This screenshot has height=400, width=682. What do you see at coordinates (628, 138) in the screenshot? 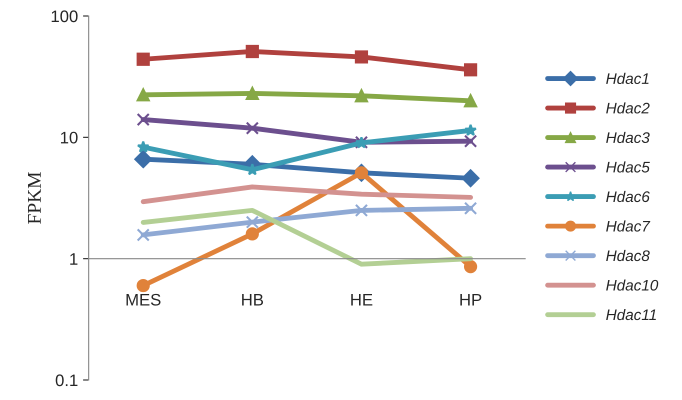
I see `legend-label: Hdac3` at bounding box center [628, 138].